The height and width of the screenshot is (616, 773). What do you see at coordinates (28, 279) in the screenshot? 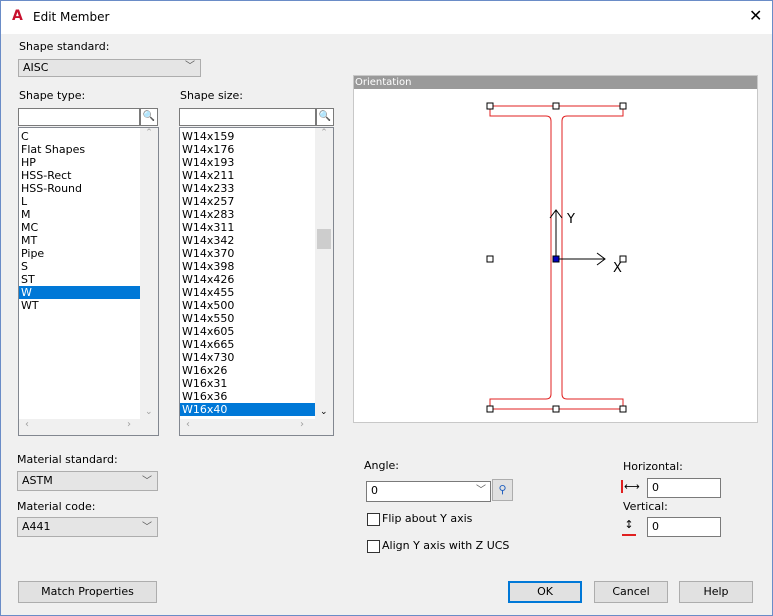
I see `list-item: ST` at bounding box center [28, 279].